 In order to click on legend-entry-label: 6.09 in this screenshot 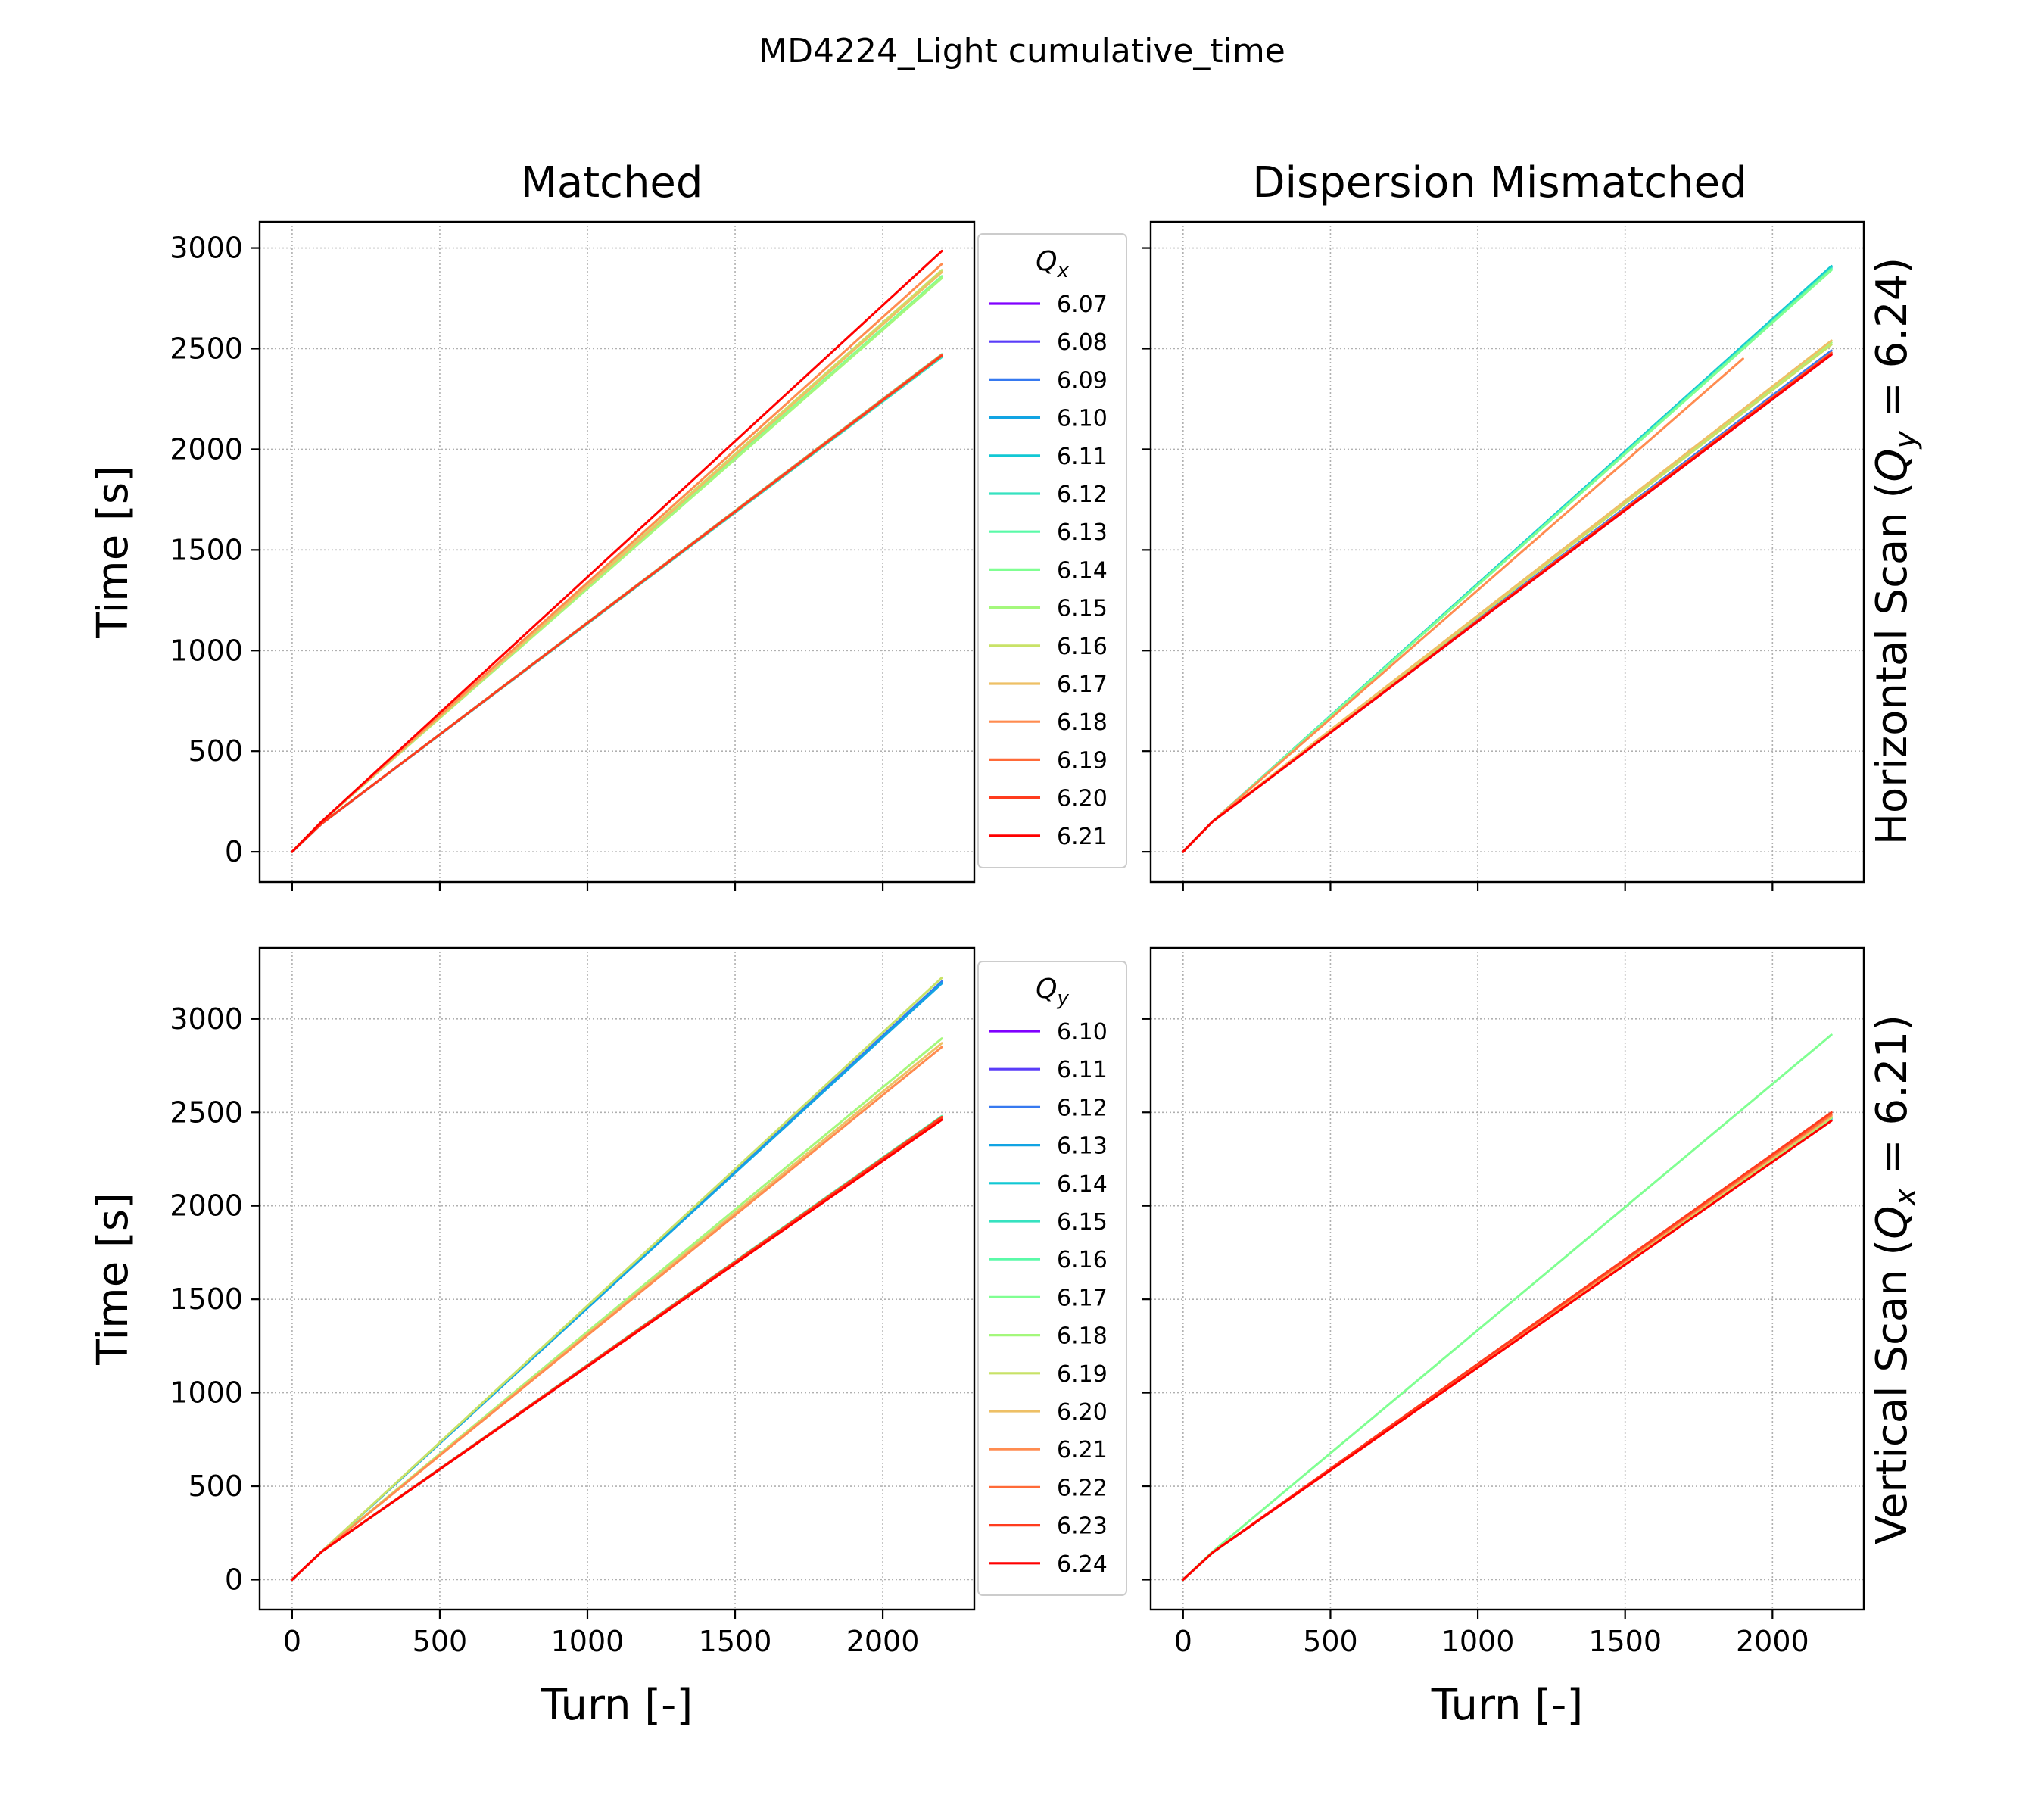, I will do `click(1082, 380)`.